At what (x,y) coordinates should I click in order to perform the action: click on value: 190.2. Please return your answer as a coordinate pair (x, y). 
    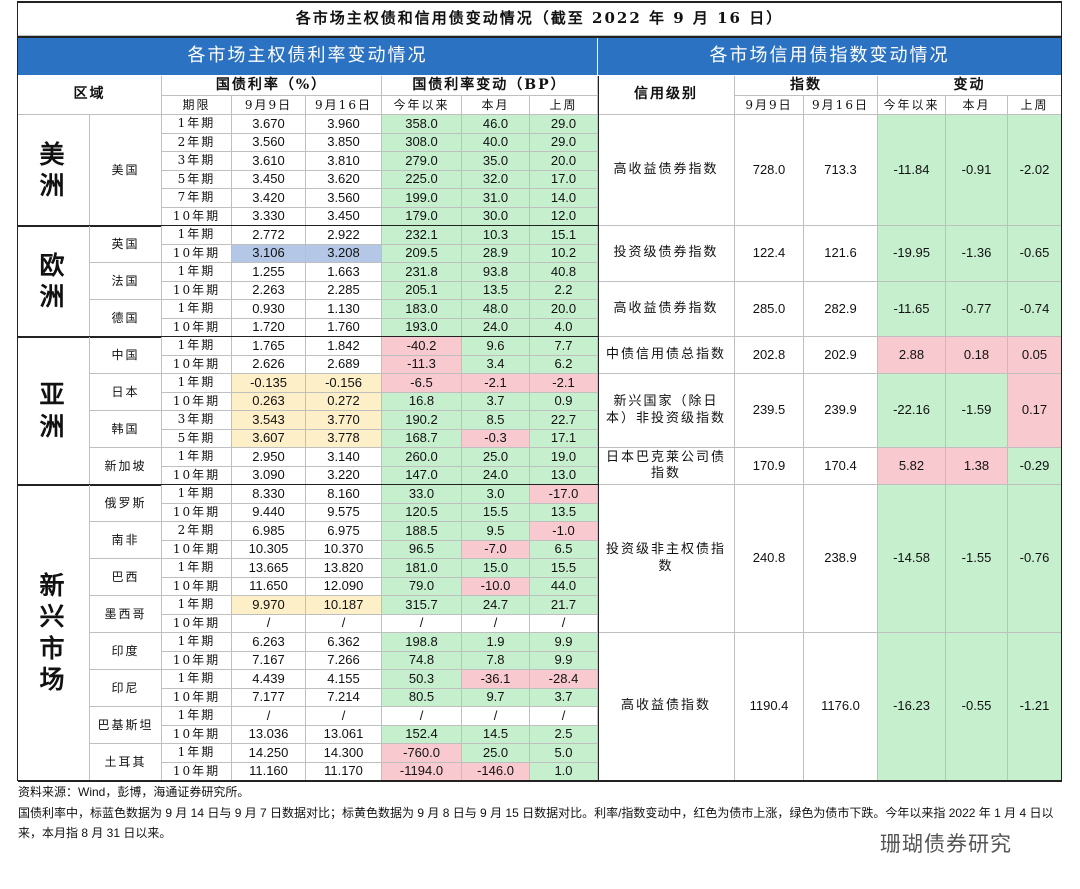
    Looking at the image, I should click on (422, 420).